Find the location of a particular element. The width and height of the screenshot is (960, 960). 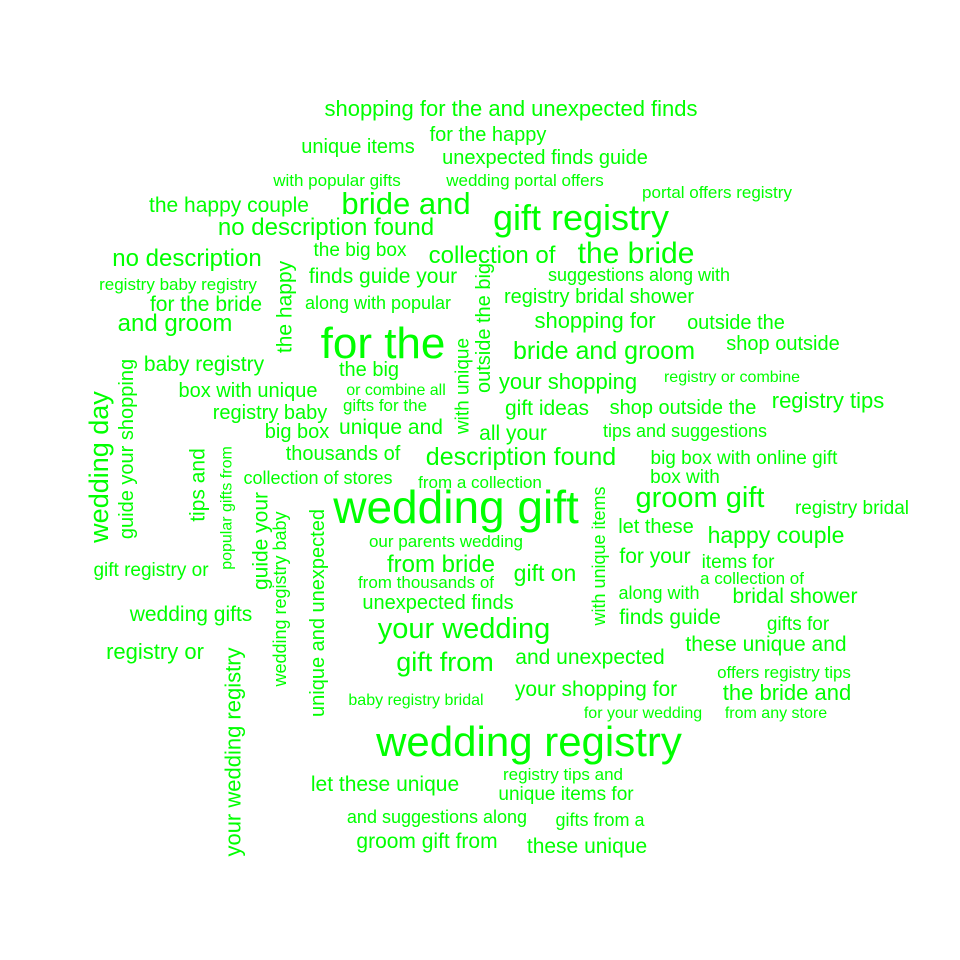

word-registry-bridal: registry bridal is located at coordinates (852, 508).